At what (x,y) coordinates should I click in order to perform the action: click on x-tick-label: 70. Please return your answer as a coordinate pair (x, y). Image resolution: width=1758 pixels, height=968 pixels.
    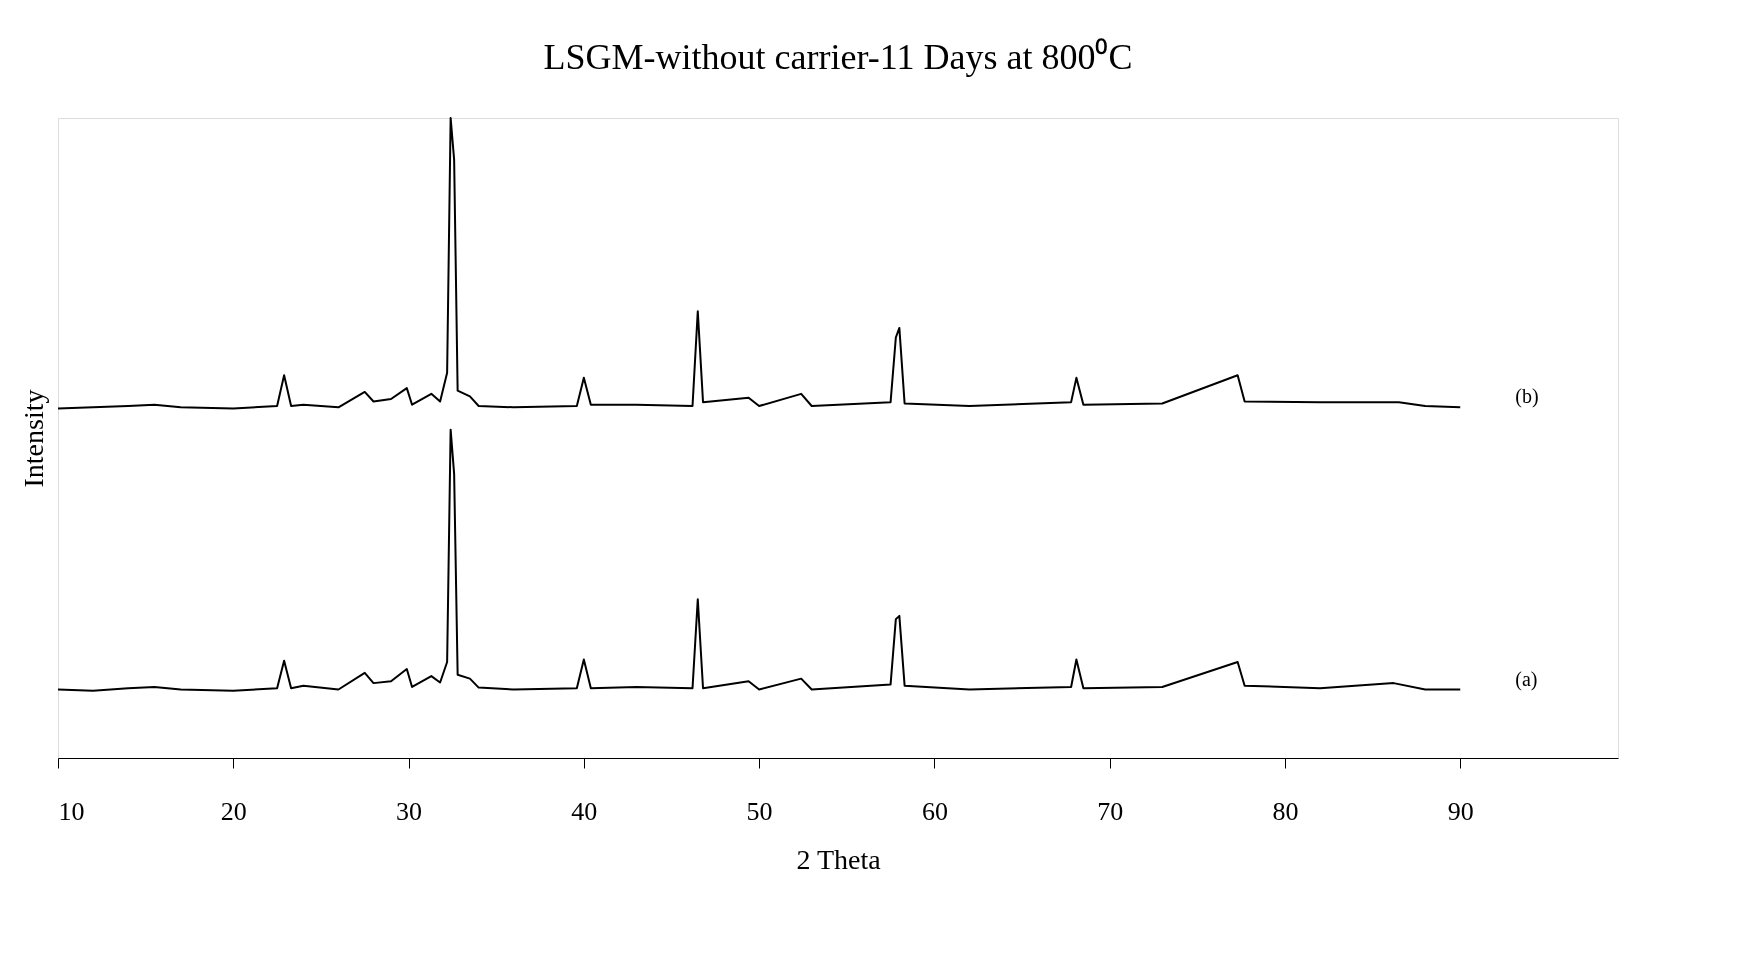
    Looking at the image, I should click on (1110, 811).